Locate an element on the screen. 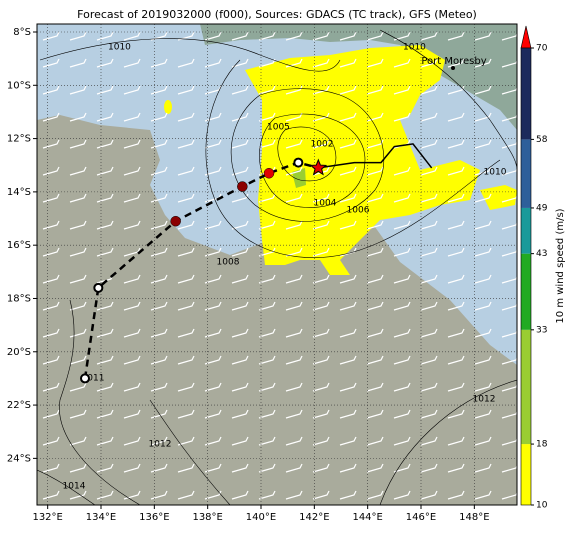  y-tick-label: 10°S is located at coordinates (19, 85).